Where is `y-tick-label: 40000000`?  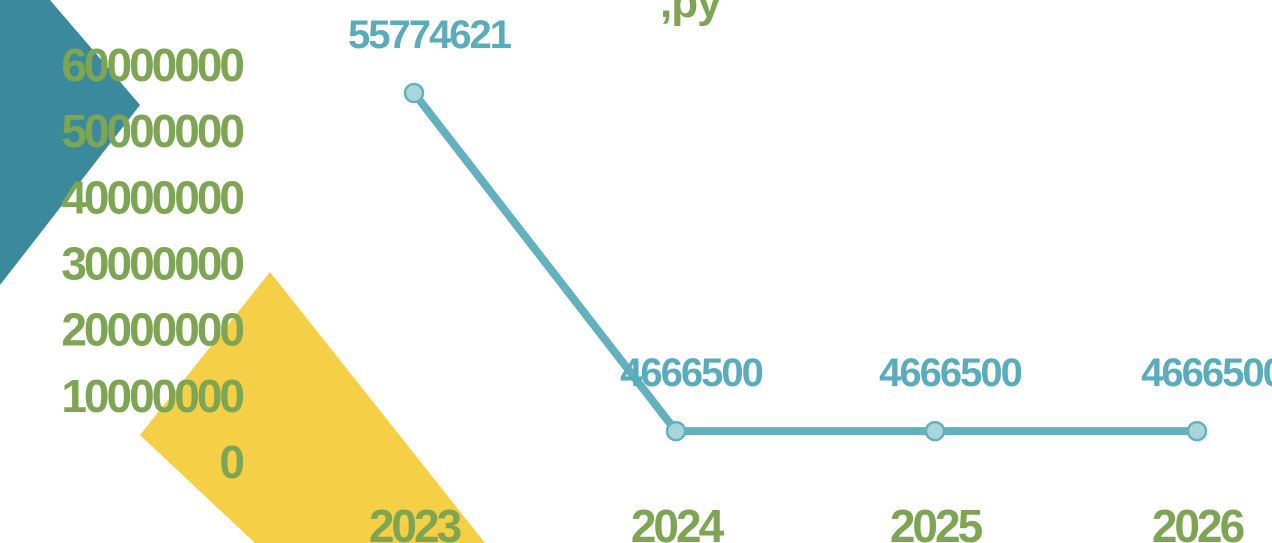 y-tick-label: 40000000 is located at coordinates (152, 197).